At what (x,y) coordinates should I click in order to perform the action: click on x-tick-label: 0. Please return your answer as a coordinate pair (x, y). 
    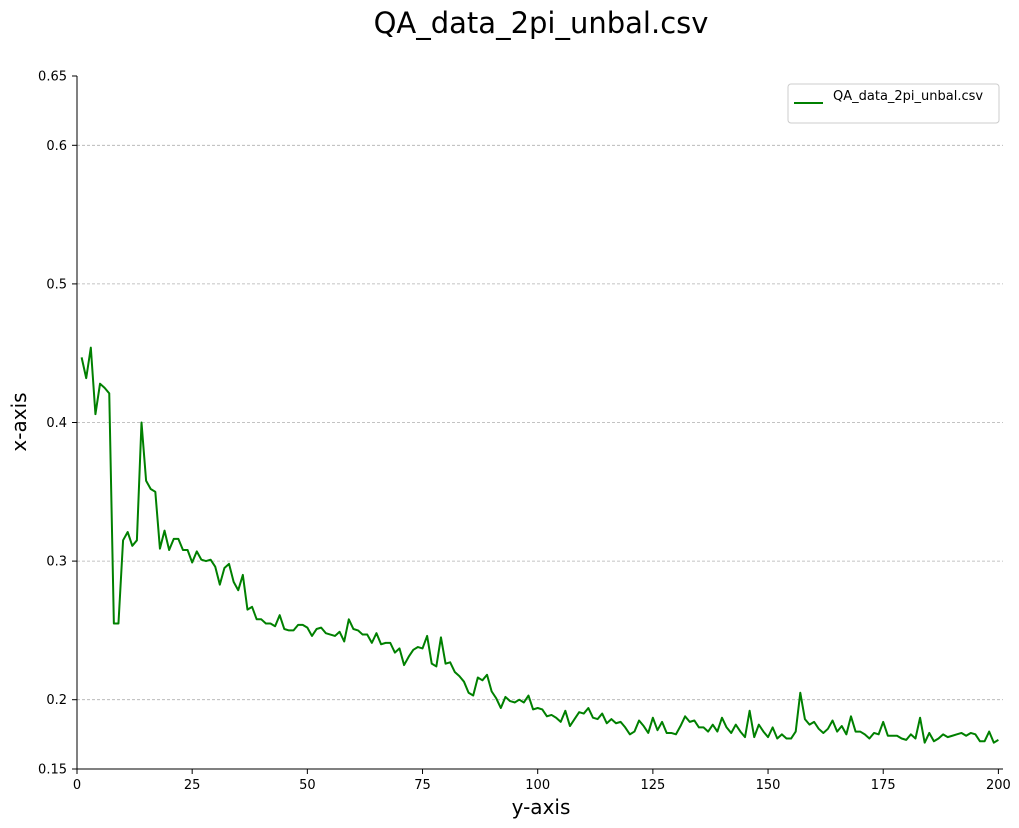
    Looking at the image, I should click on (77, 785).